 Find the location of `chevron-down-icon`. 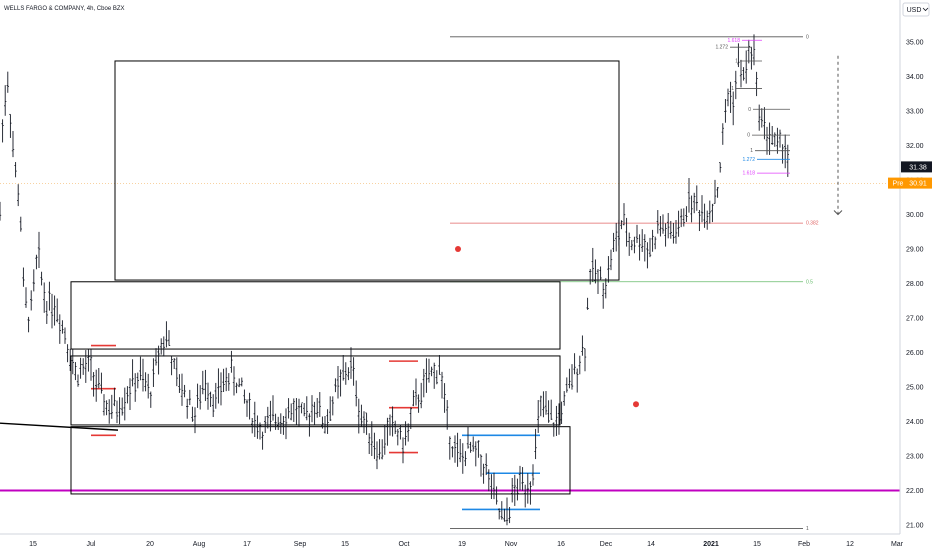

chevron-down-icon is located at coordinates (925, 9).